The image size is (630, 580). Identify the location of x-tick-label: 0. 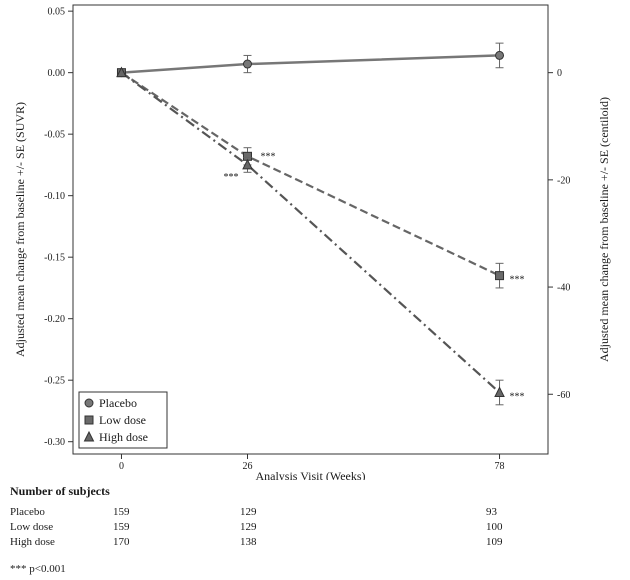
(121, 466).